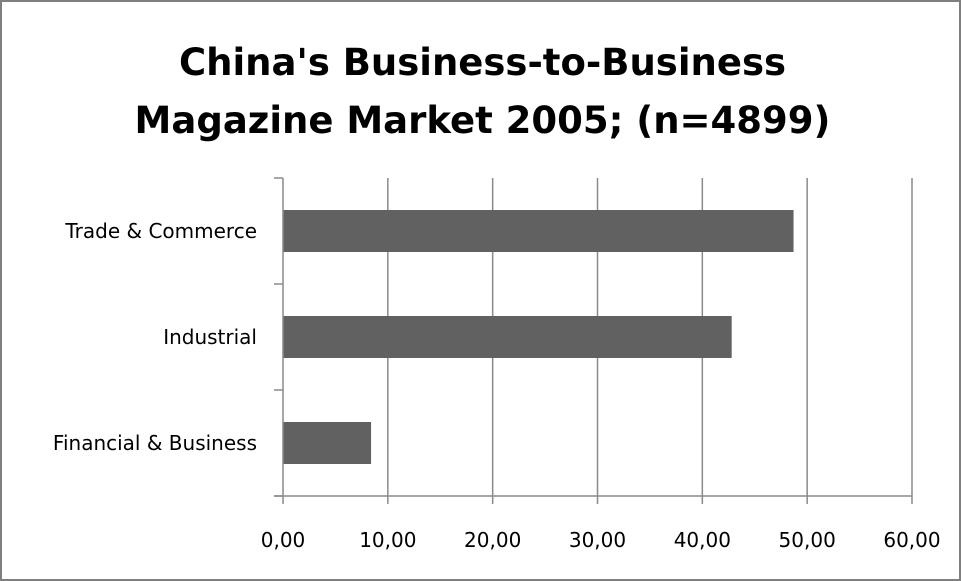  What do you see at coordinates (597, 540) in the screenshot?
I see `x-tick-label-3: 30,00` at bounding box center [597, 540].